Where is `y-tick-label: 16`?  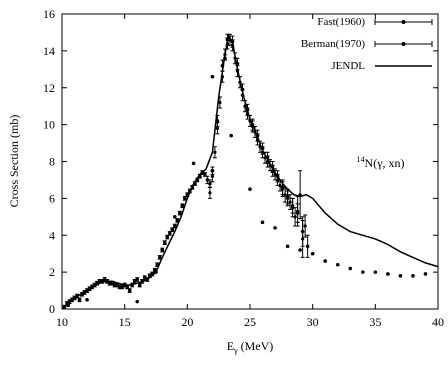 y-tick-label: 16 is located at coordinates (49, 14).